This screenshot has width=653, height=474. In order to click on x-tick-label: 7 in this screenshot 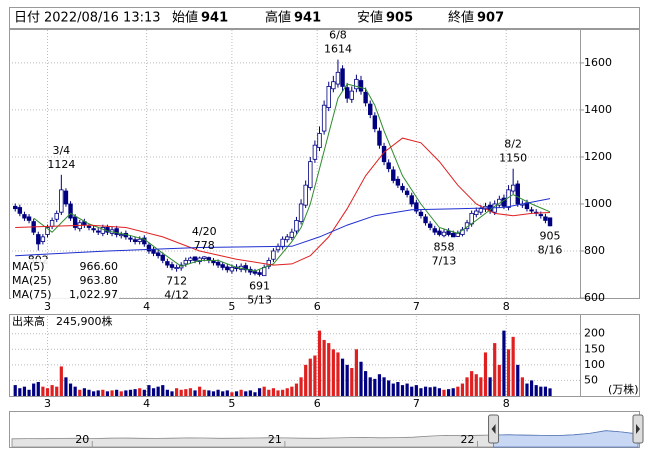, I will do `click(416, 306)`.